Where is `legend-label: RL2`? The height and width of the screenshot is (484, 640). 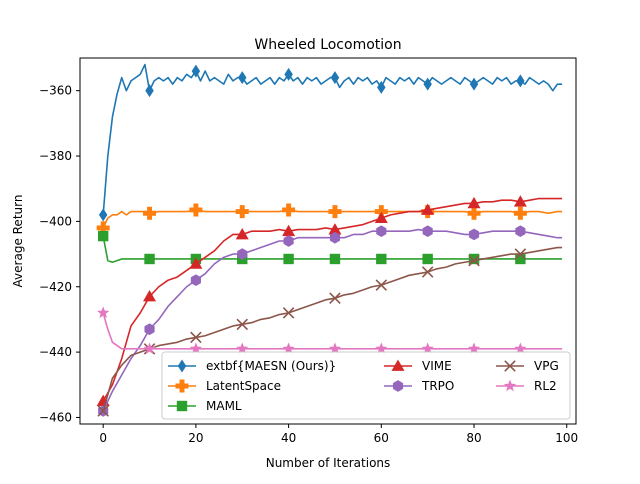 legend-label: RL2 is located at coordinates (545, 386).